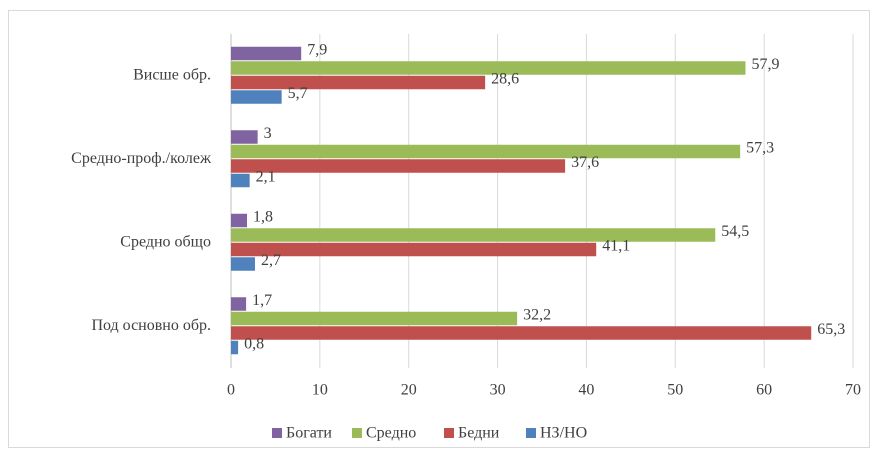  Describe the element at coordinates (760, 148) in the screenshot. I see `value-label: 57,3` at that location.